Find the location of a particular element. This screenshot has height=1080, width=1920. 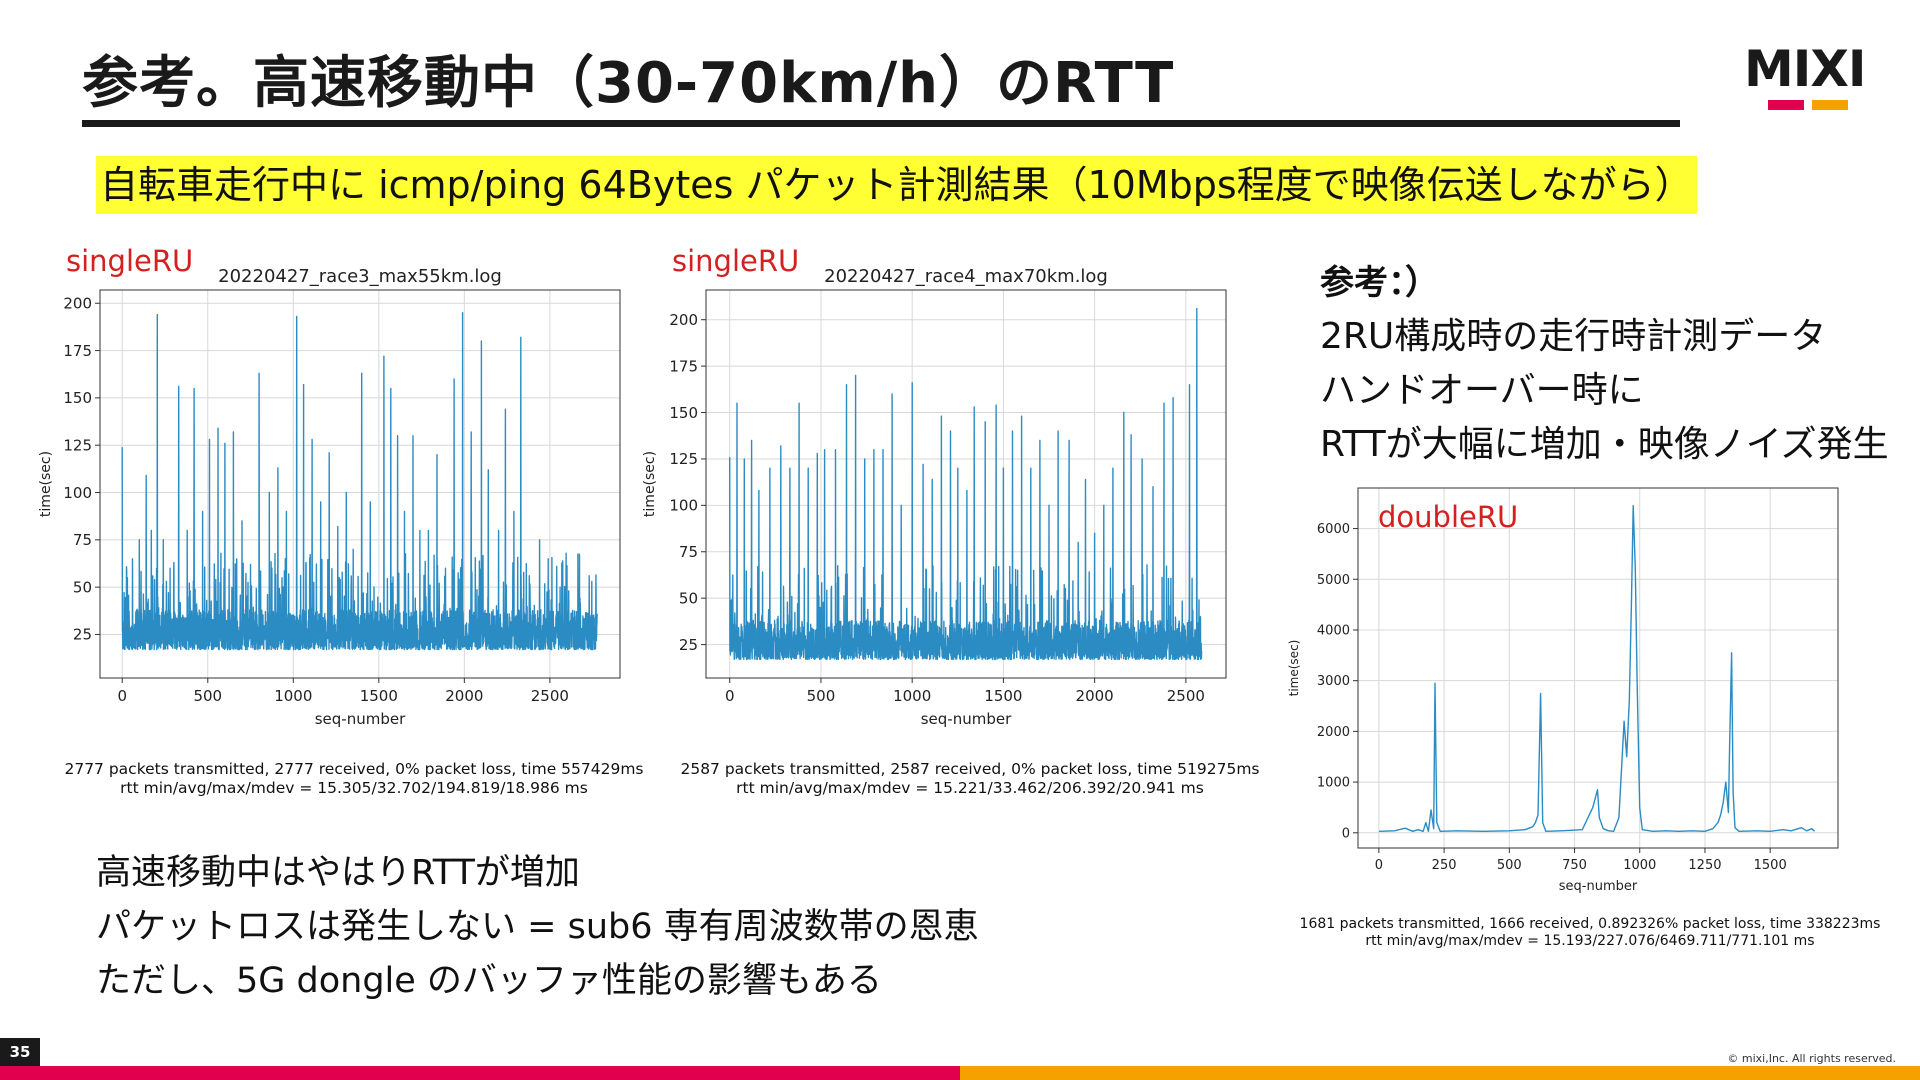

chart3-label: doubleRU is located at coordinates (1448, 517).